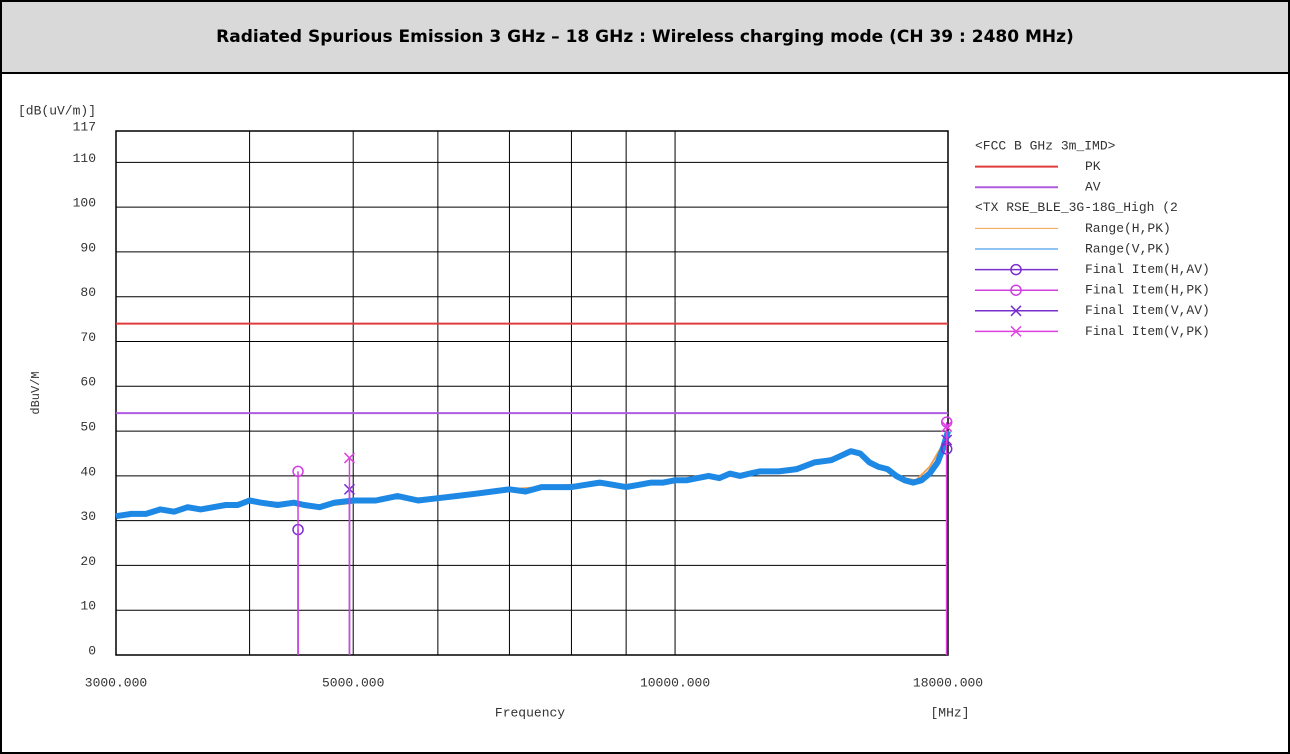  Describe the element at coordinates (88, 427) in the screenshot. I see `y-tick-label: 50` at that location.